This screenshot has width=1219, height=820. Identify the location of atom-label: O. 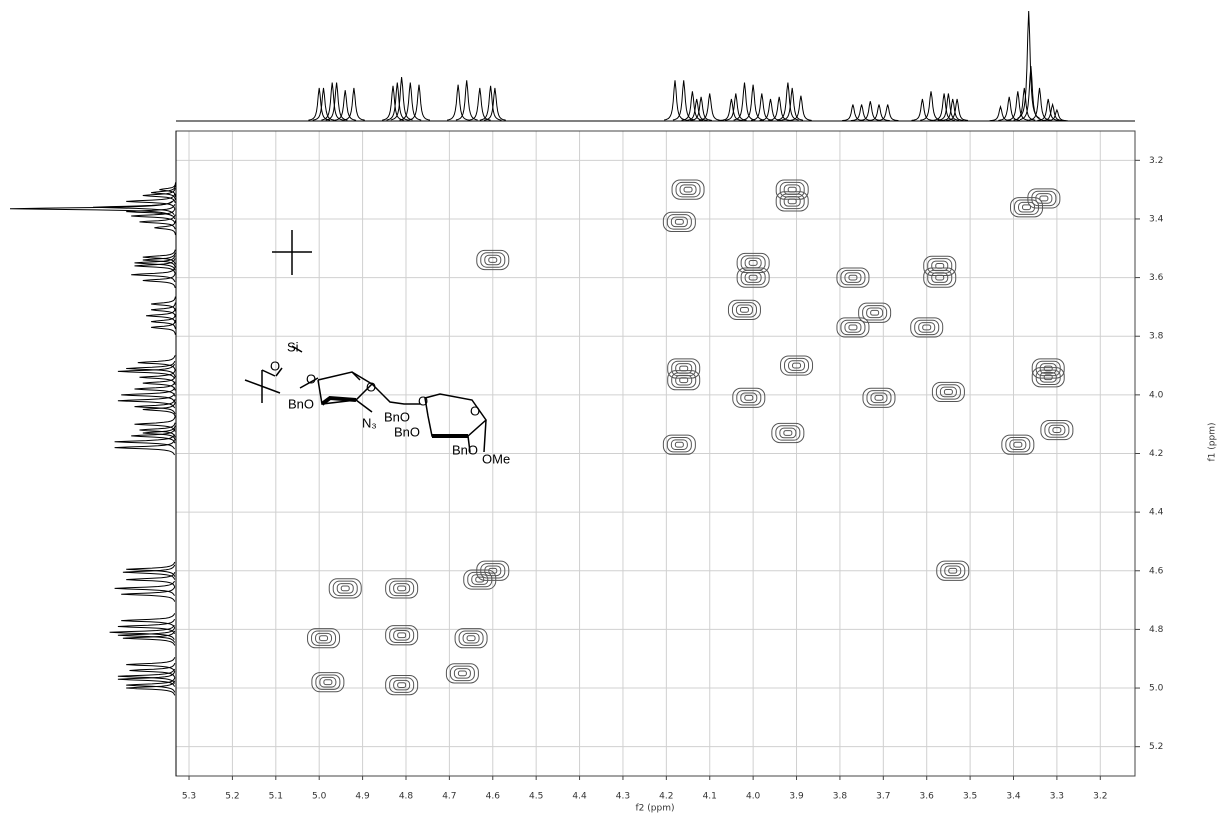
(275, 365).